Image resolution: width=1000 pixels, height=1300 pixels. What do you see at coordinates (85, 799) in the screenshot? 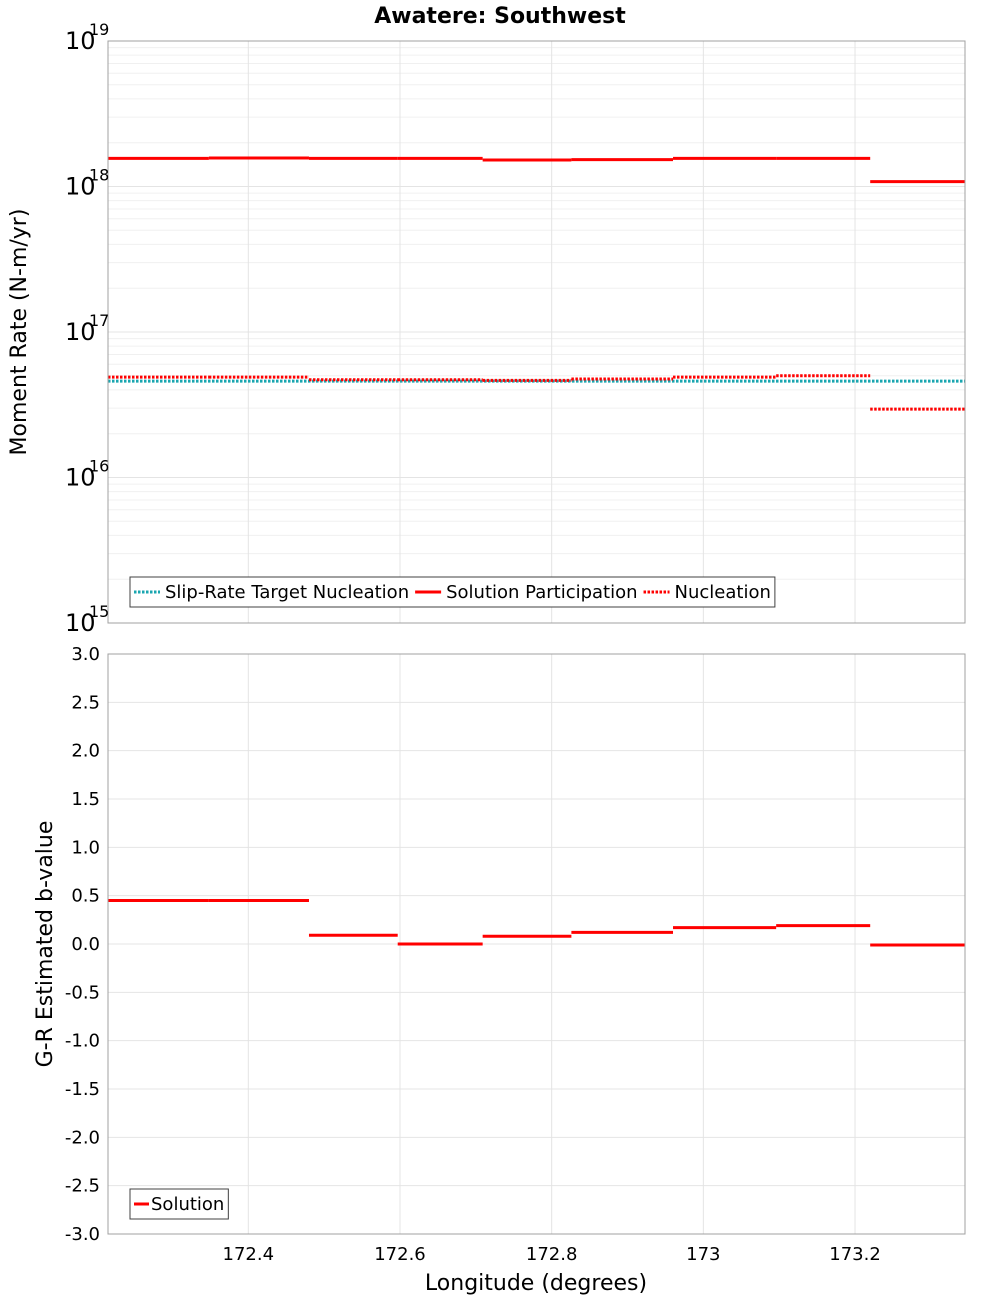
I see `y-tick-label: 1.5` at bounding box center [85, 799].